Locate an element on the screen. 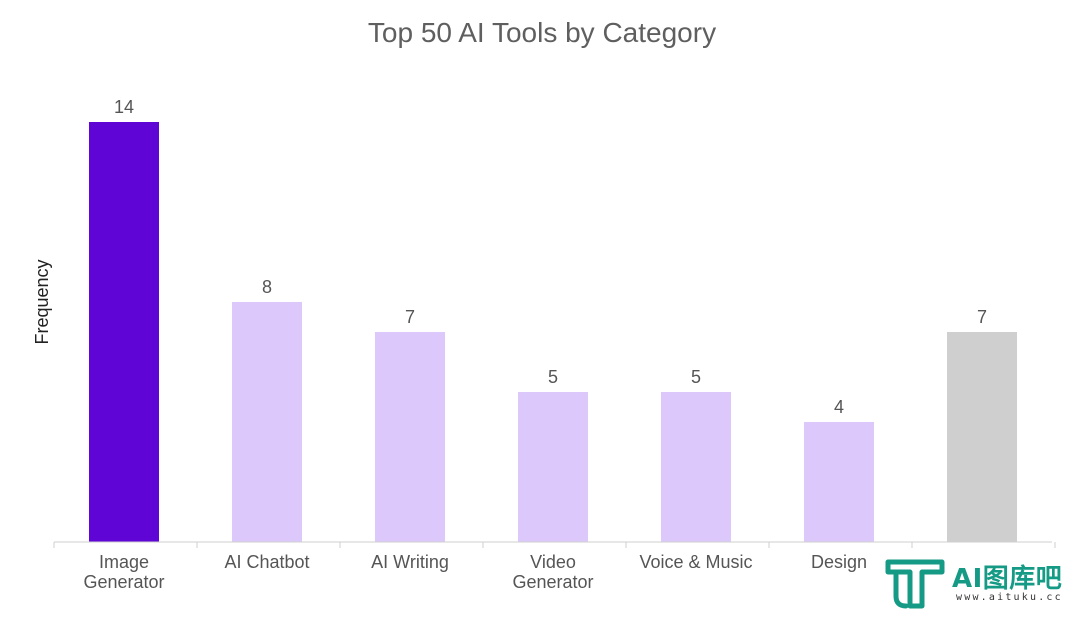 The width and height of the screenshot is (1080, 619). watermark-url: www.aituku.cc is located at coordinates (1009, 597).